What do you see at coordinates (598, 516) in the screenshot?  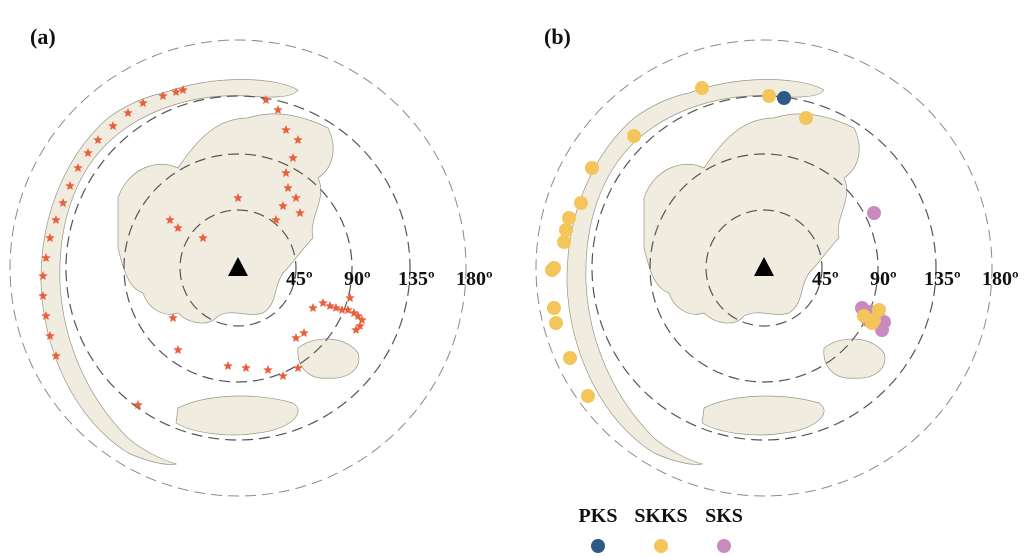 I see `legend-label-pks: PKS` at bounding box center [598, 516].